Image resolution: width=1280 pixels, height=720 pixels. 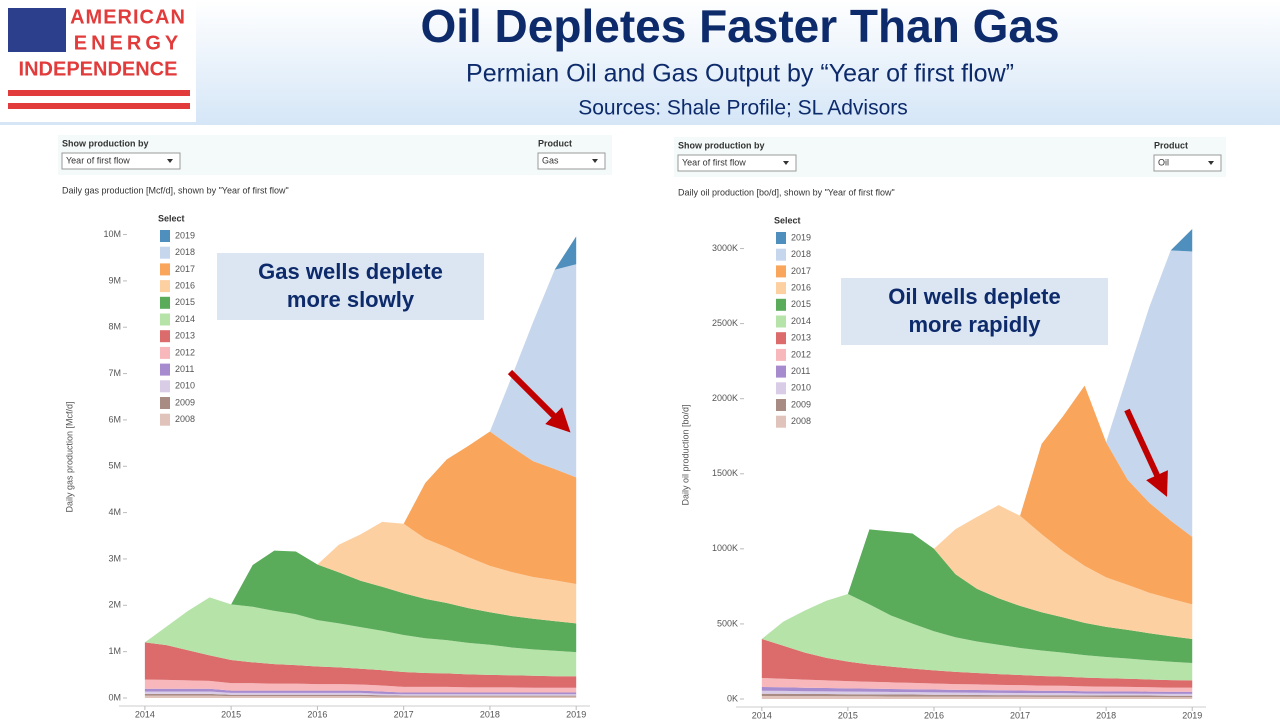 I want to click on logo-text: ENERGY, so click(x=128, y=43).